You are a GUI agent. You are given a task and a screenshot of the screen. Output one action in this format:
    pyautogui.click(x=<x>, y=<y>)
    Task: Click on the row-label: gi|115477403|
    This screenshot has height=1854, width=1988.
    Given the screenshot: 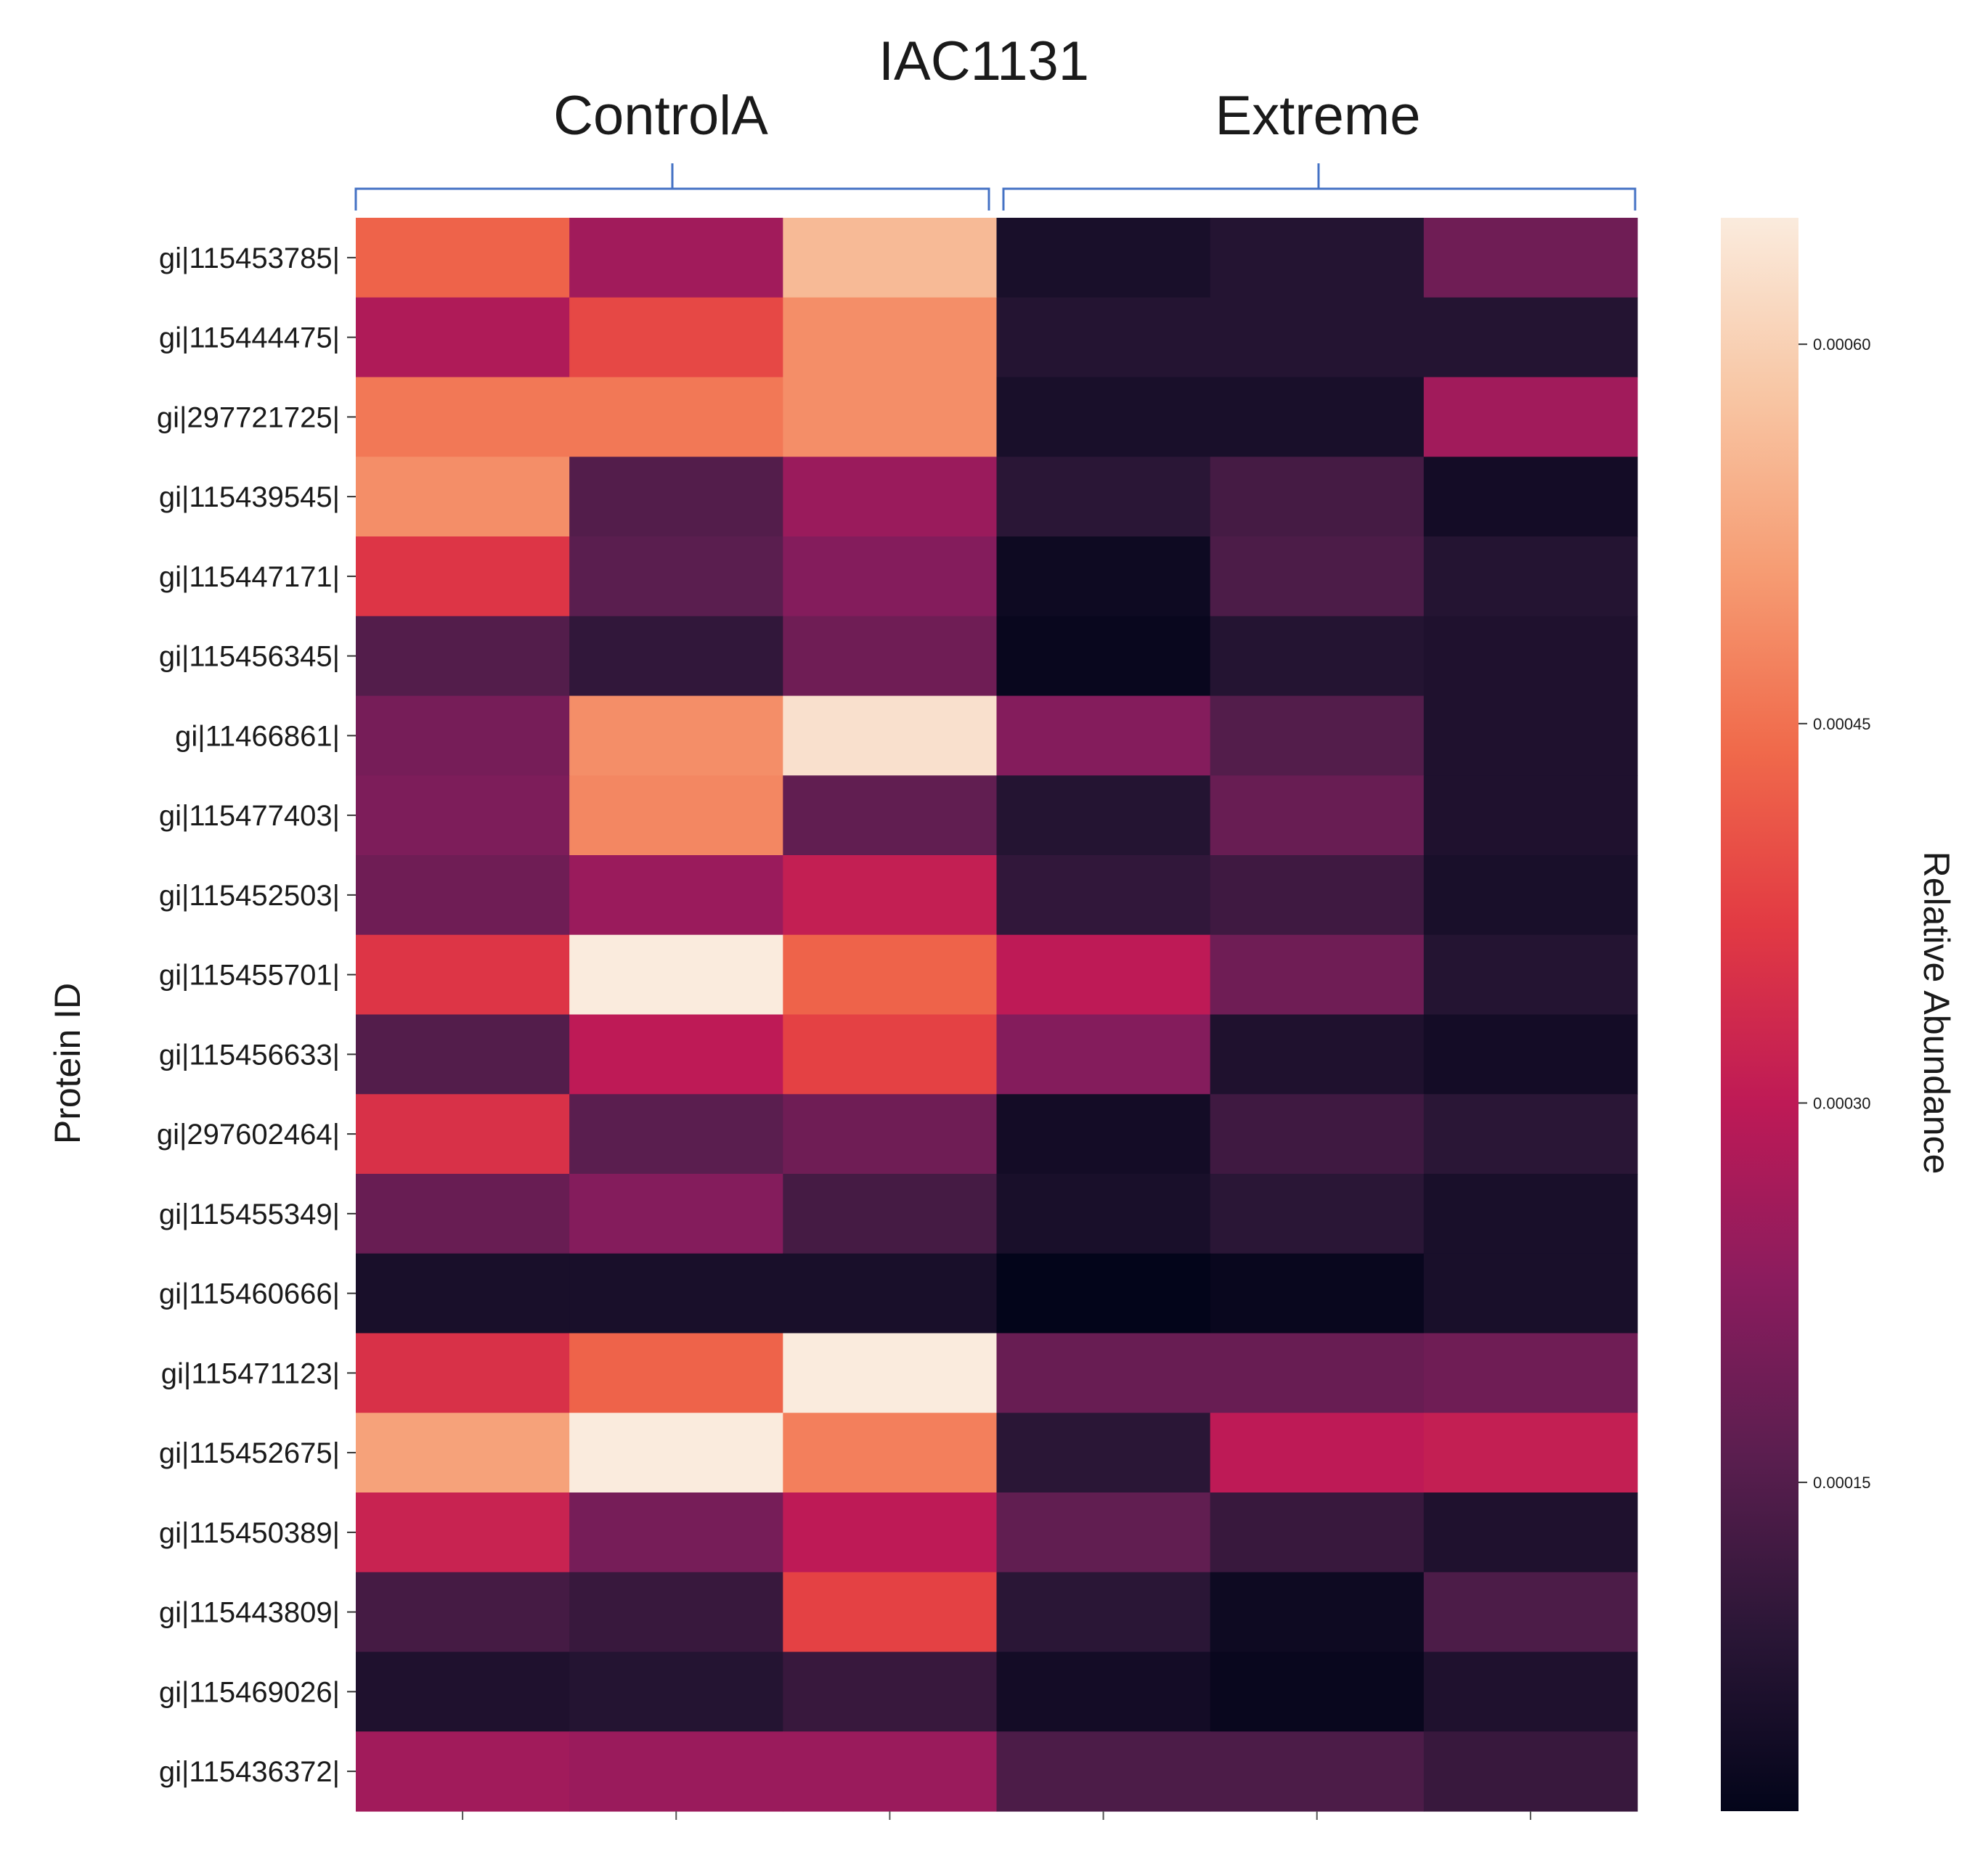 What is the action you would take?
    pyautogui.click(x=249, y=816)
    